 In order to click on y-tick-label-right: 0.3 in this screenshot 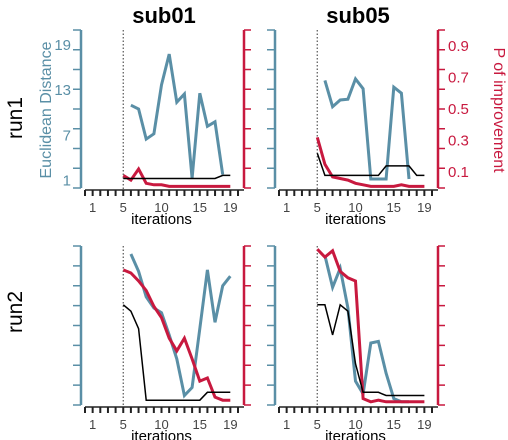, I will do `click(458, 141)`.